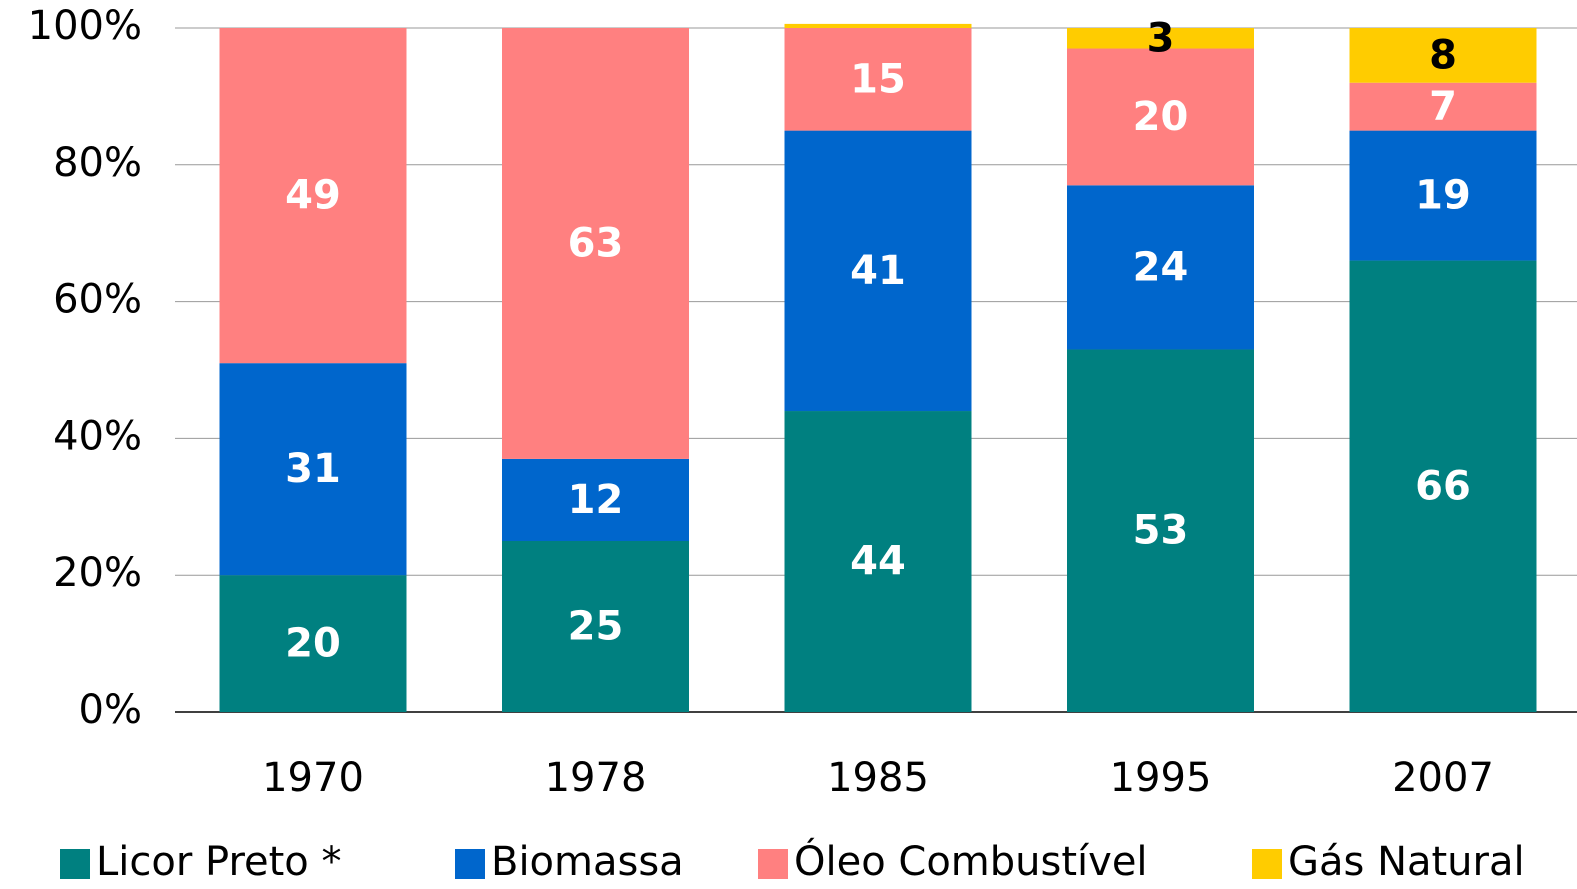 This screenshot has width=1577, height=889. Describe the element at coordinates (1406, 862) in the screenshot. I see `legend-label: Gás Natural` at that location.